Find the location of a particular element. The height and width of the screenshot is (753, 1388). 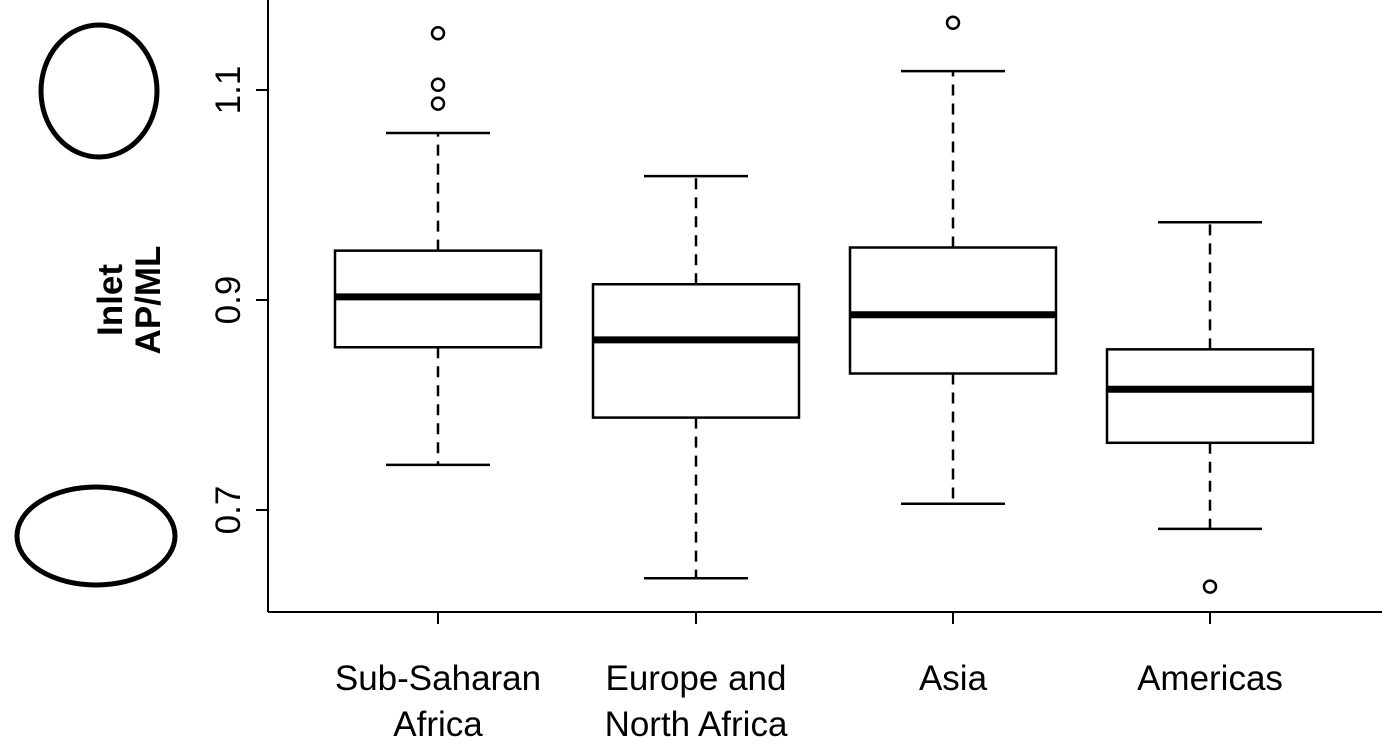

ylabel-line-1: Inlet is located at coordinates (110, 300).